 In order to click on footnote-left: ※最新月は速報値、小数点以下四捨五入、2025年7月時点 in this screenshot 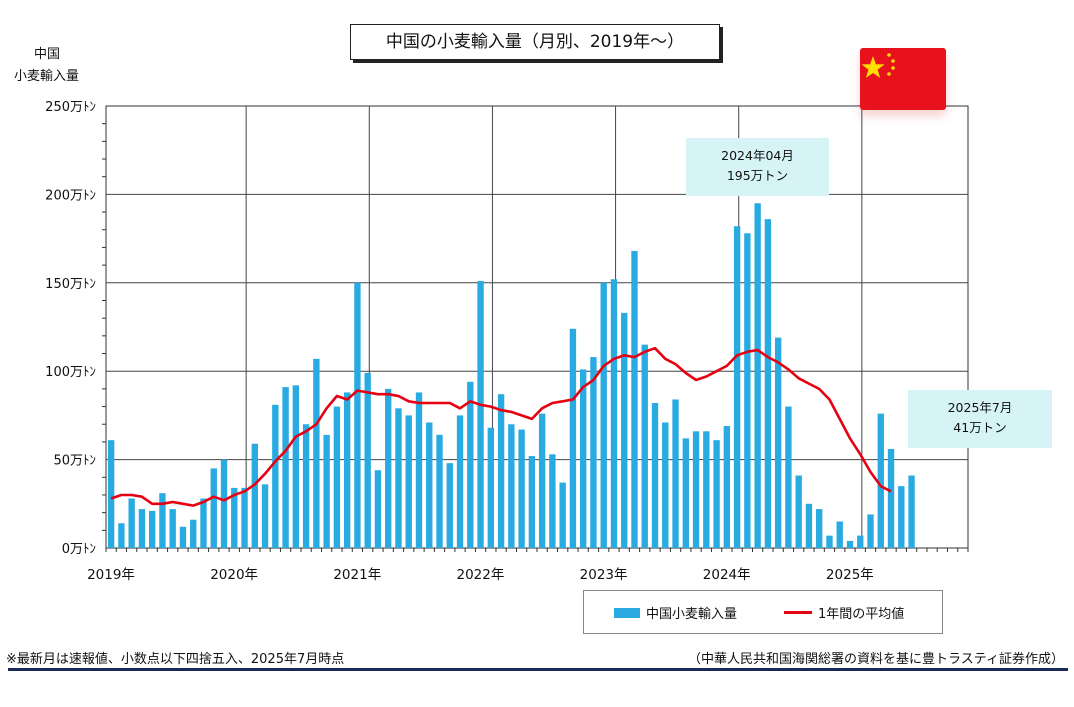, I will do `click(175, 659)`.